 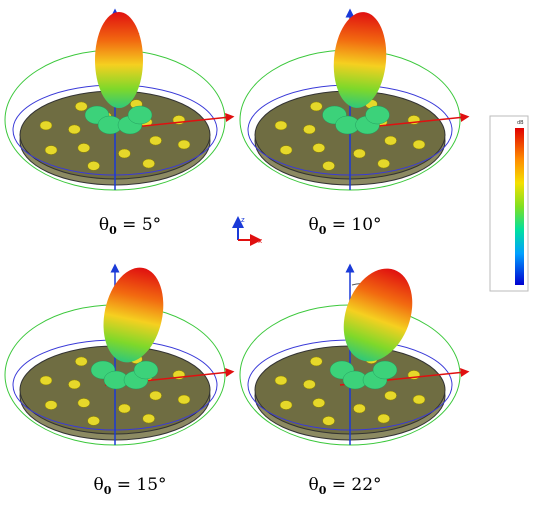 I want to click on z-label: z, so click(x=243, y=220).